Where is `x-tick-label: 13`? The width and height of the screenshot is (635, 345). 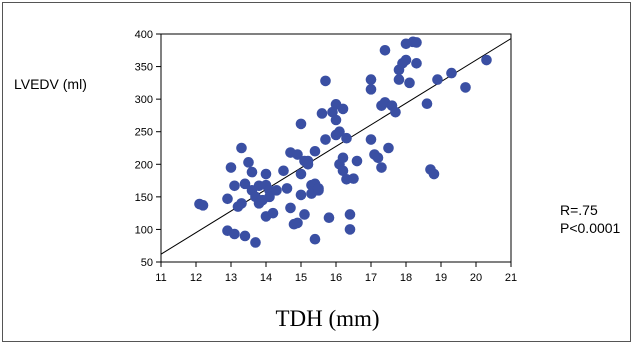
x-tick-label: 13 is located at coordinates (231, 278).